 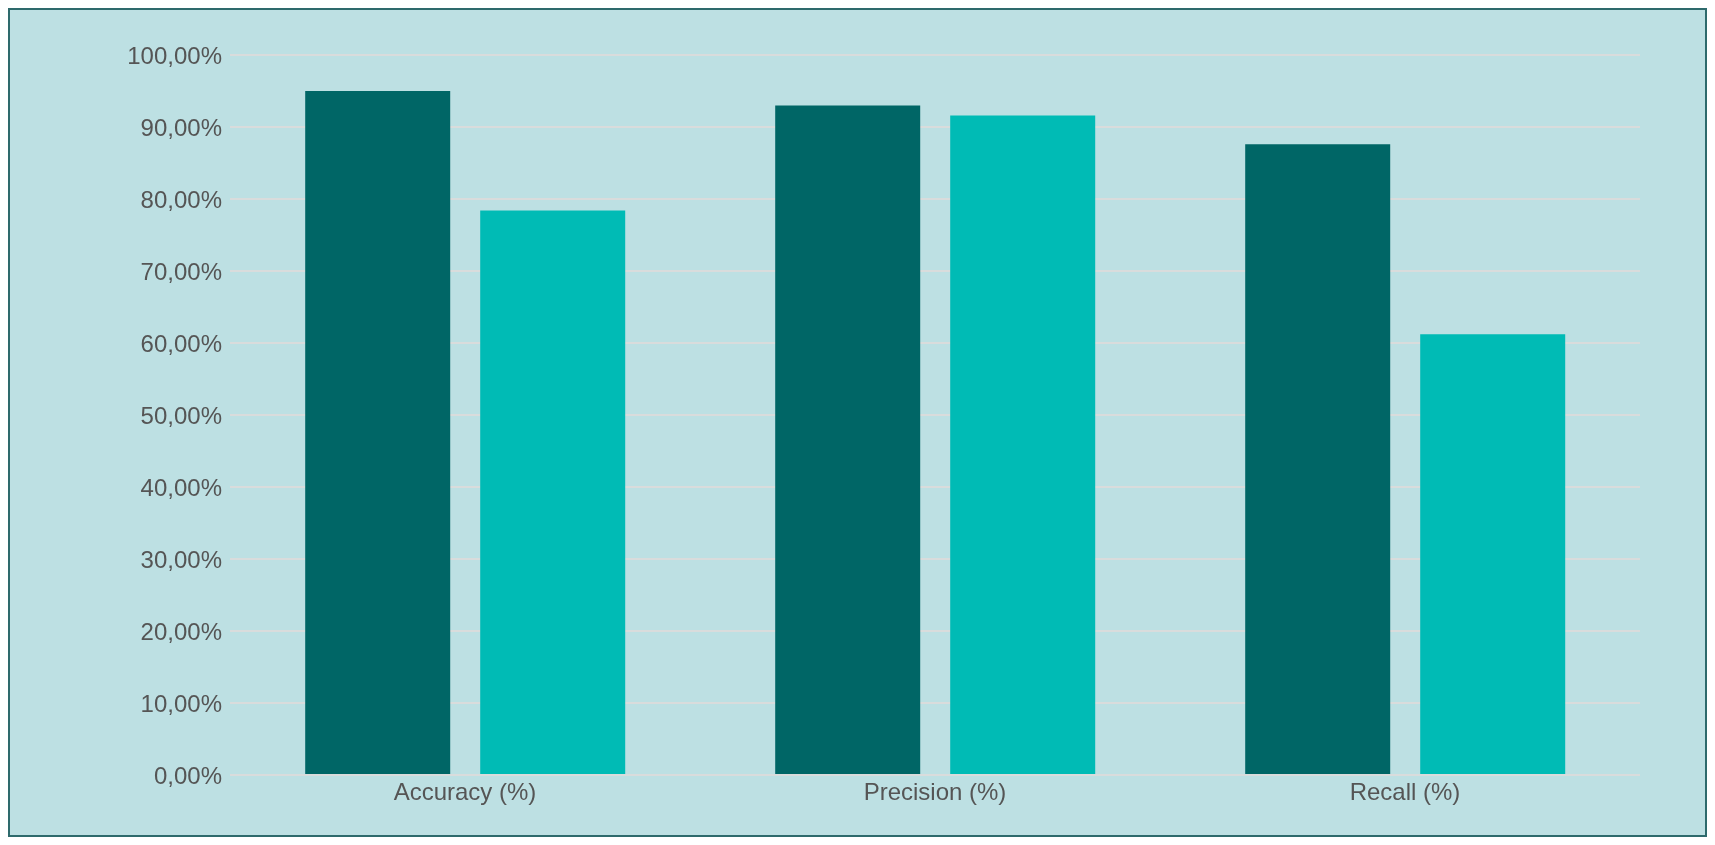 I want to click on x-tick-label: Precision (%), so click(x=935, y=792).